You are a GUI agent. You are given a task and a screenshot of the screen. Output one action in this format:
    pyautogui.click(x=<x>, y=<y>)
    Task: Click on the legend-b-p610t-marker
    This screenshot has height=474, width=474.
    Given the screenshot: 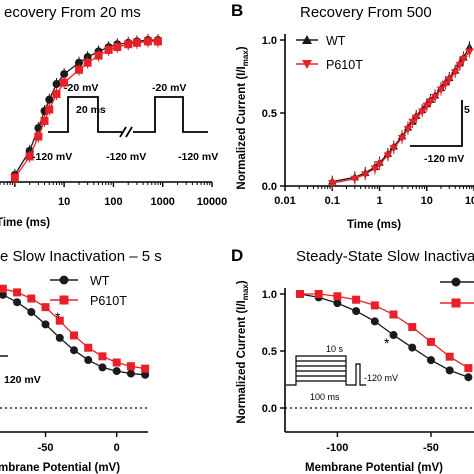 What is the action you would take?
    pyautogui.click(x=307, y=64)
    